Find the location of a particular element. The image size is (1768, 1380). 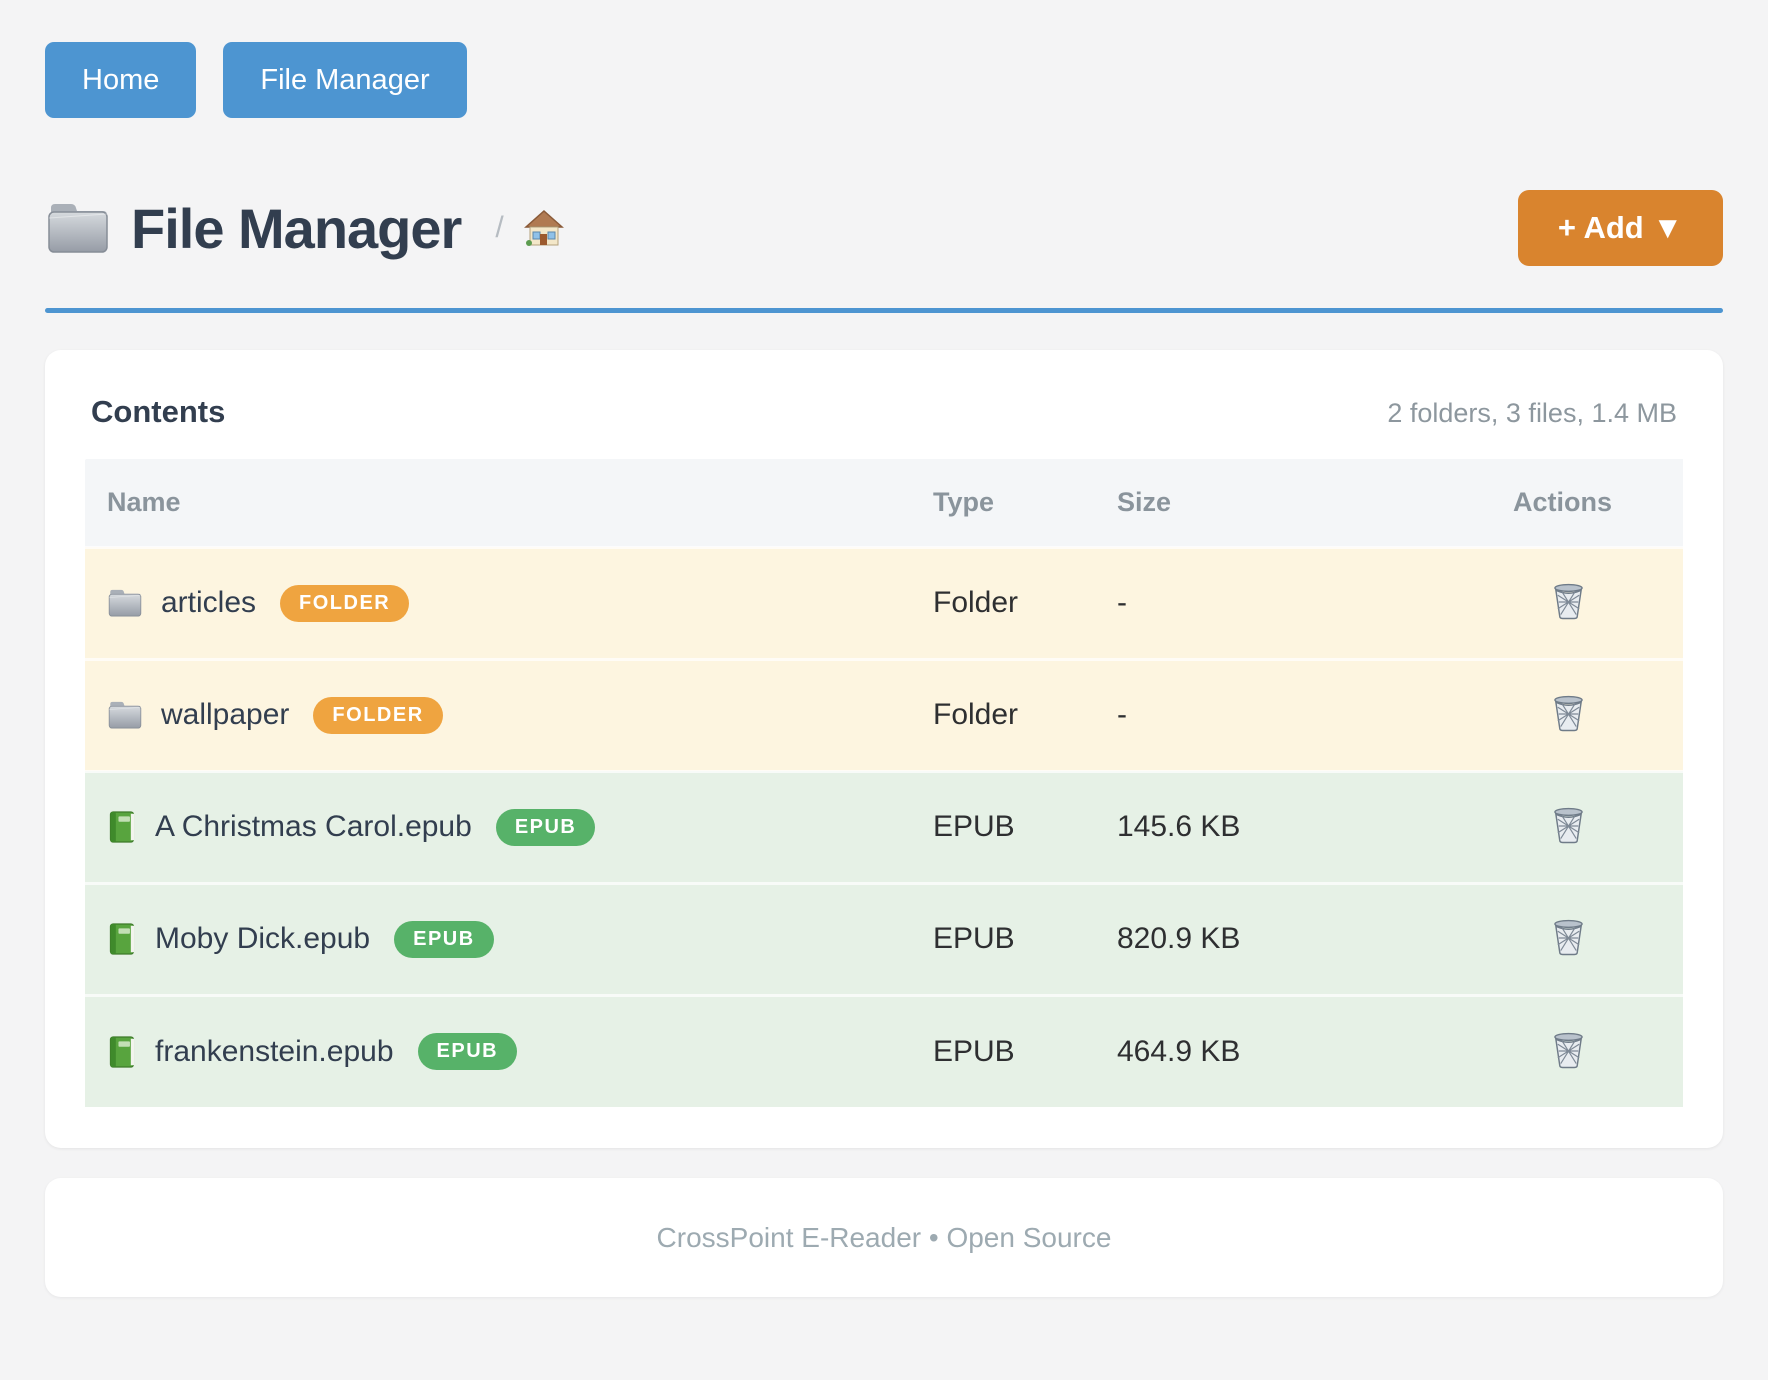

title-wrap: File Manager / is located at coordinates (304, 228).